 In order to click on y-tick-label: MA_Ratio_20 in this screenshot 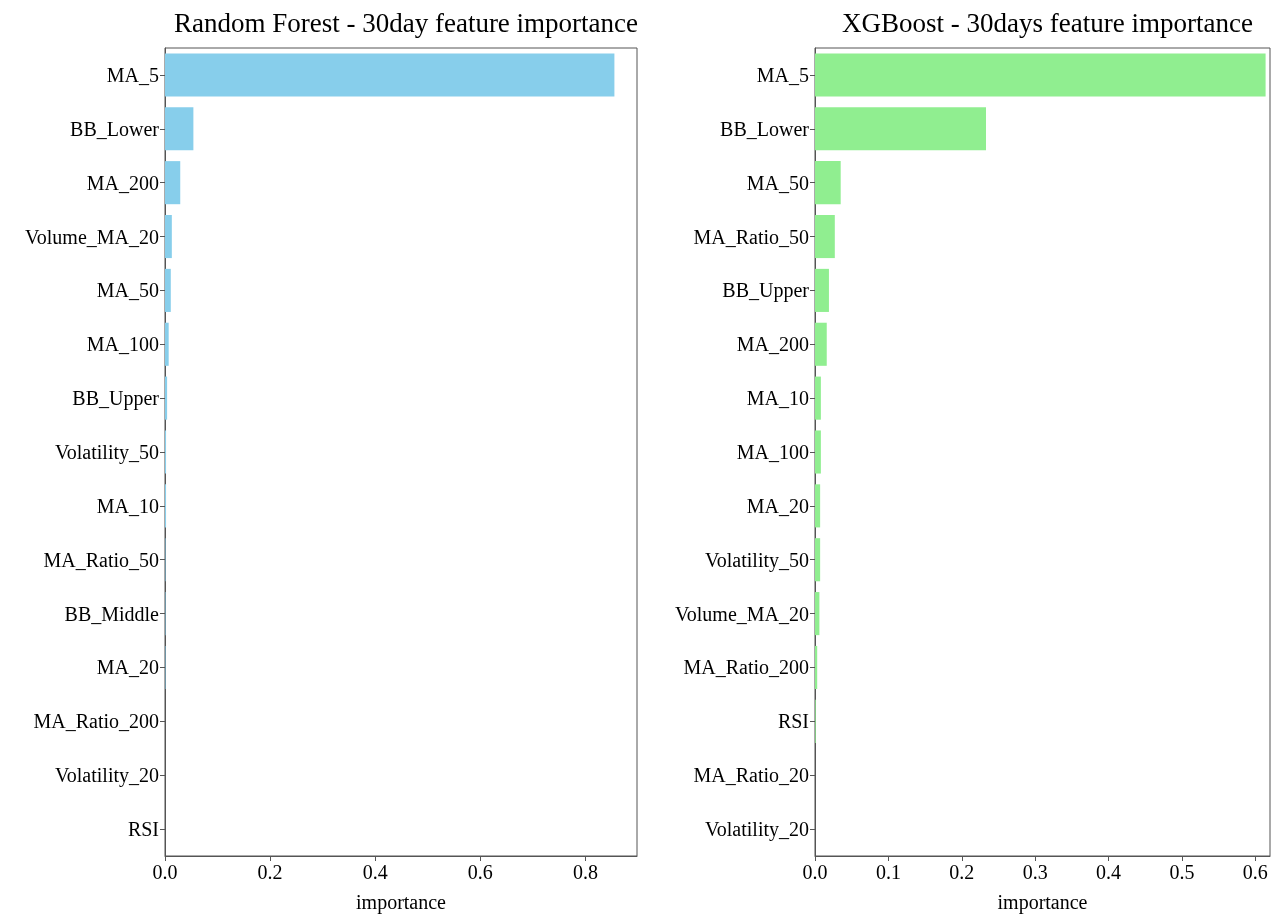, I will do `click(751, 775)`.